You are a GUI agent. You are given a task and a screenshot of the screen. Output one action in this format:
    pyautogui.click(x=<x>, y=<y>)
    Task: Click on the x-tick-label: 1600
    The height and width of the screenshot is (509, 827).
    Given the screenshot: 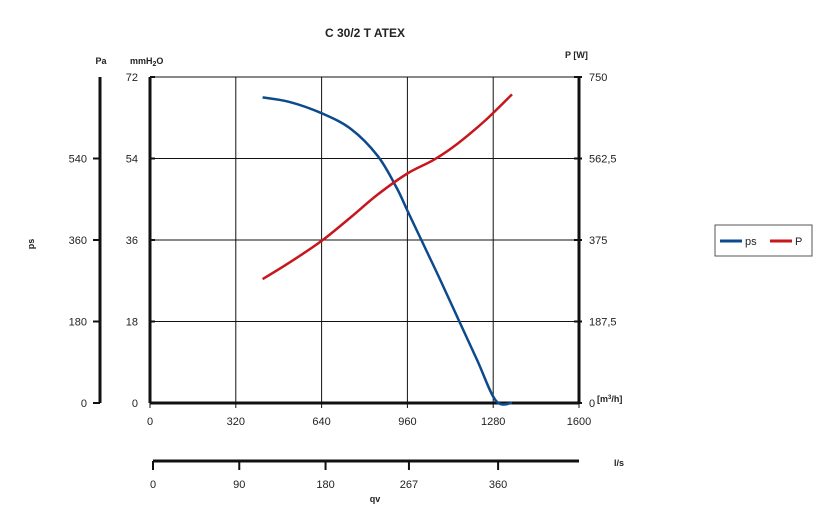 What is the action you would take?
    pyautogui.click(x=579, y=422)
    